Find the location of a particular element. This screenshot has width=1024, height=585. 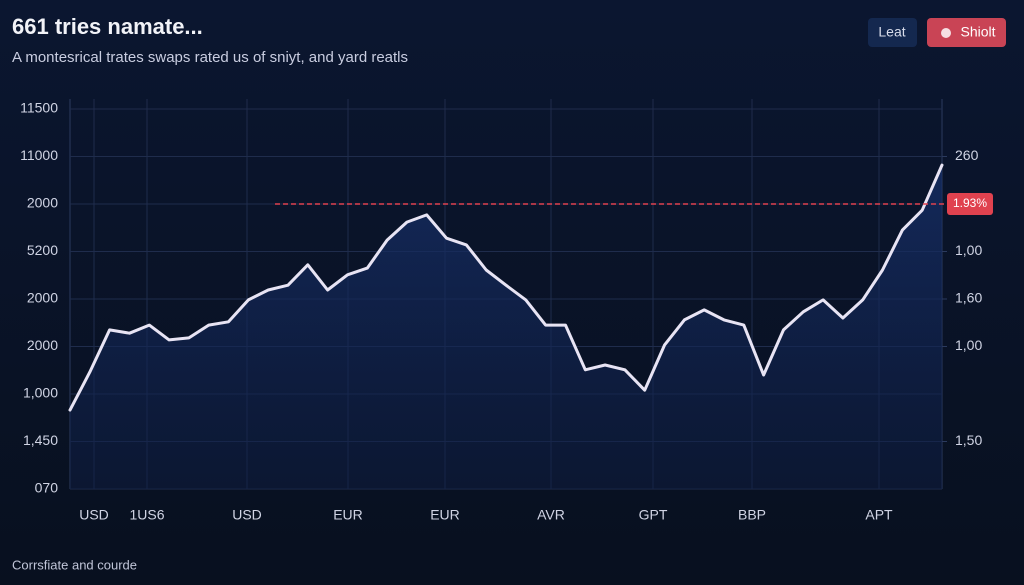

x-tick-label: AVR is located at coordinates (551, 515).